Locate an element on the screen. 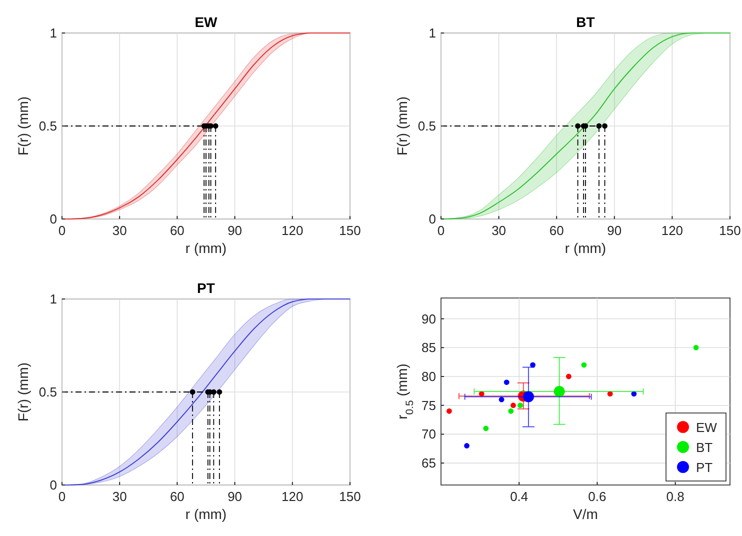 Image resolution: width=742 pixels, height=536 pixels. chart-title: BT is located at coordinates (586, 22).